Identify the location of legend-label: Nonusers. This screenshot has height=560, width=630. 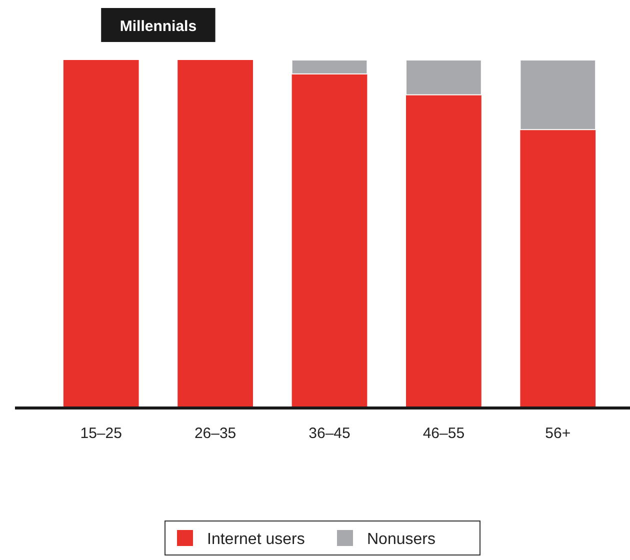
(401, 539).